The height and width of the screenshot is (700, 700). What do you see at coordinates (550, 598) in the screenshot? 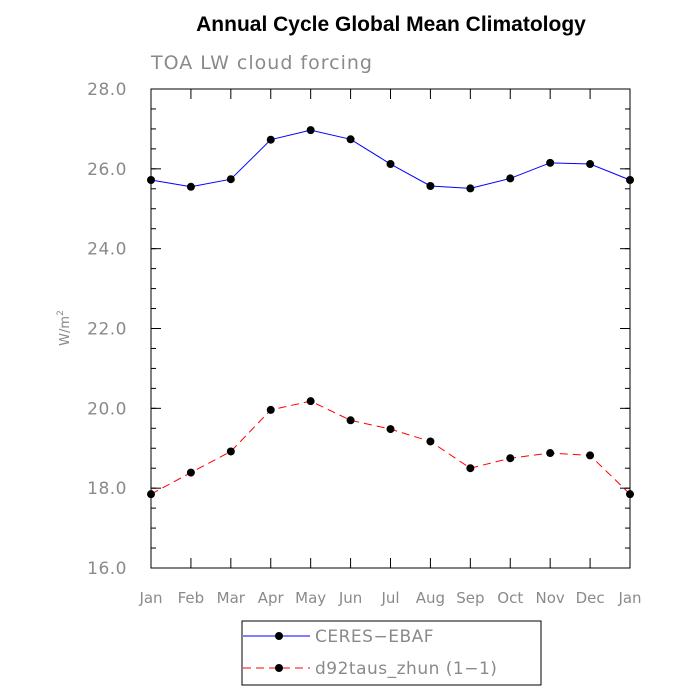
I see `x-tick-label: Nov` at bounding box center [550, 598].